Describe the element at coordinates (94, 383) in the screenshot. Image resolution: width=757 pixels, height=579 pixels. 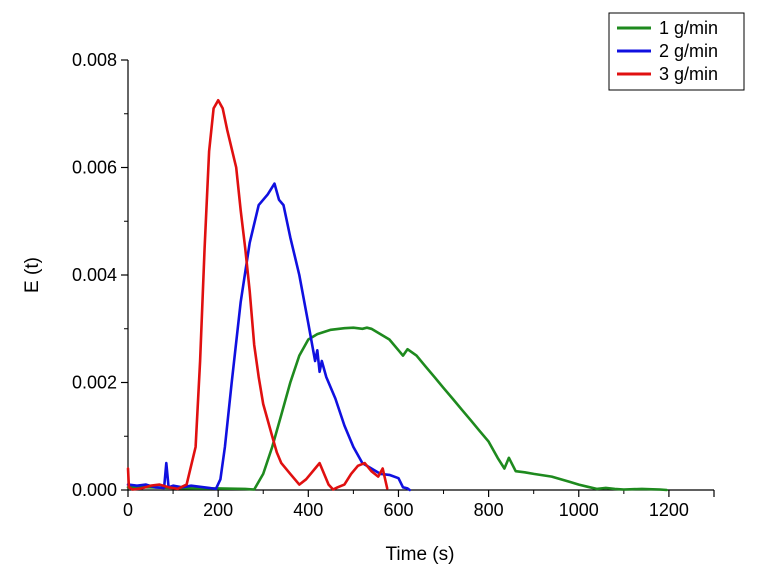
I see `y-tick-label: 0.002` at that location.